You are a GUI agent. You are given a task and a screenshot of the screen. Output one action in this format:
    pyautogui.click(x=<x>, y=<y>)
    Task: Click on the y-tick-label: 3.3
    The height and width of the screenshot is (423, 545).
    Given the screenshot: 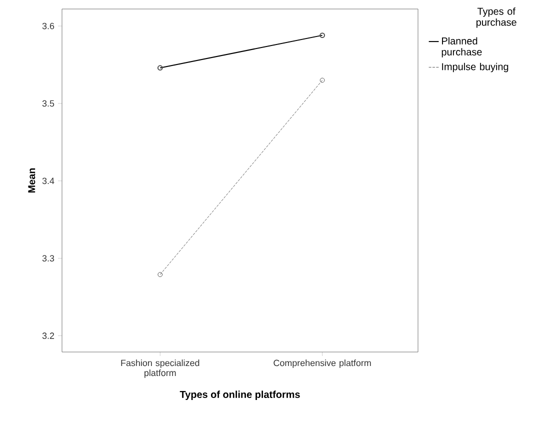 What is the action you would take?
    pyautogui.click(x=48, y=258)
    